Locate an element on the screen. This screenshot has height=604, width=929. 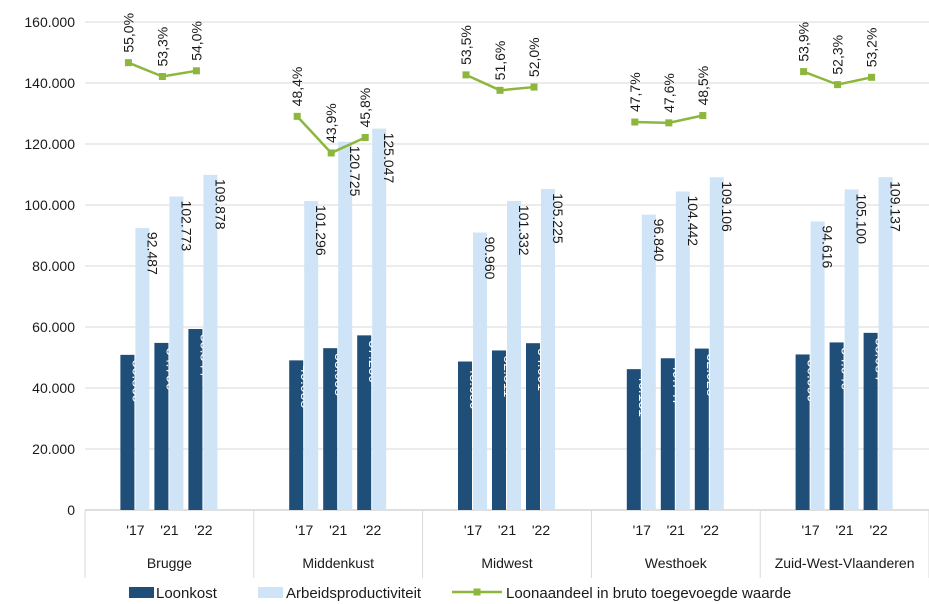
bar-data-label: 105.100 is located at coordinates (862, 218).